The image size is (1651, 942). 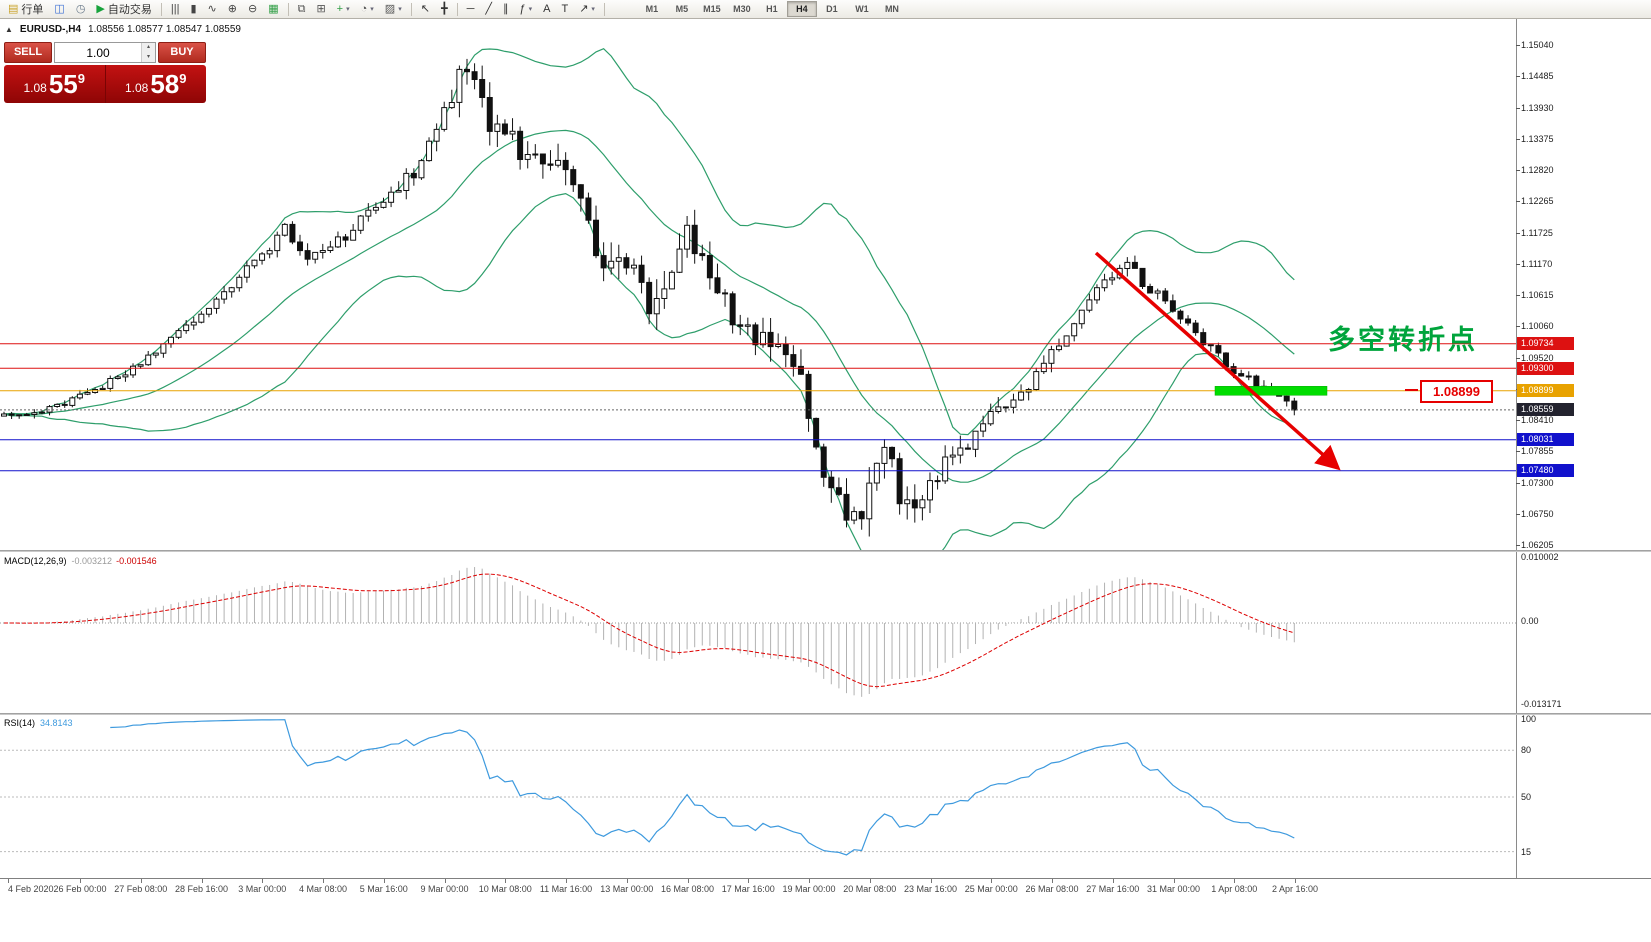 What do you see at coordinates (1518, 327) in the screenshot?
I see `price-scale-tick-mark` at bounding box center [1518, 327].